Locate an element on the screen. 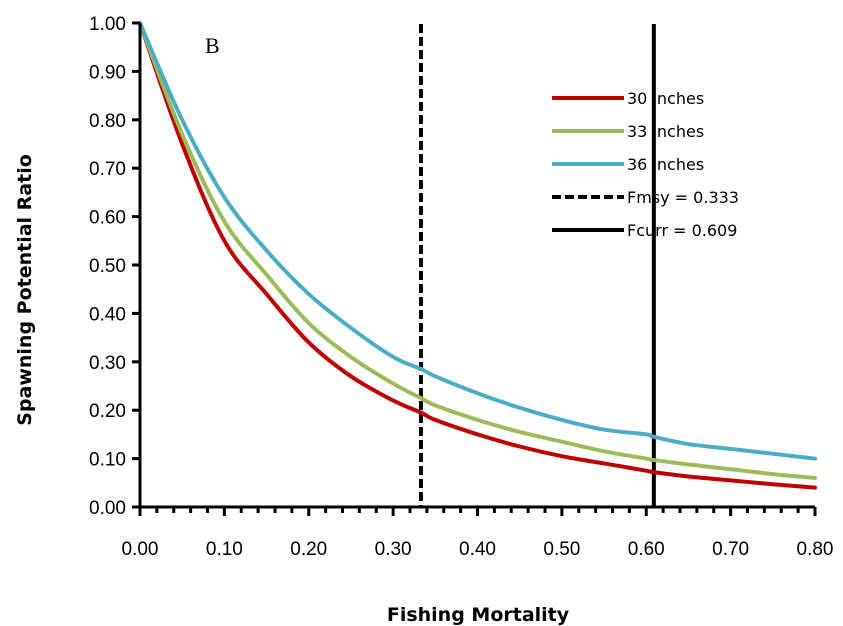 This screenshot has height=626, width=843. x-axis-title: Fishing Mortality is located at coordinates (478, 615).